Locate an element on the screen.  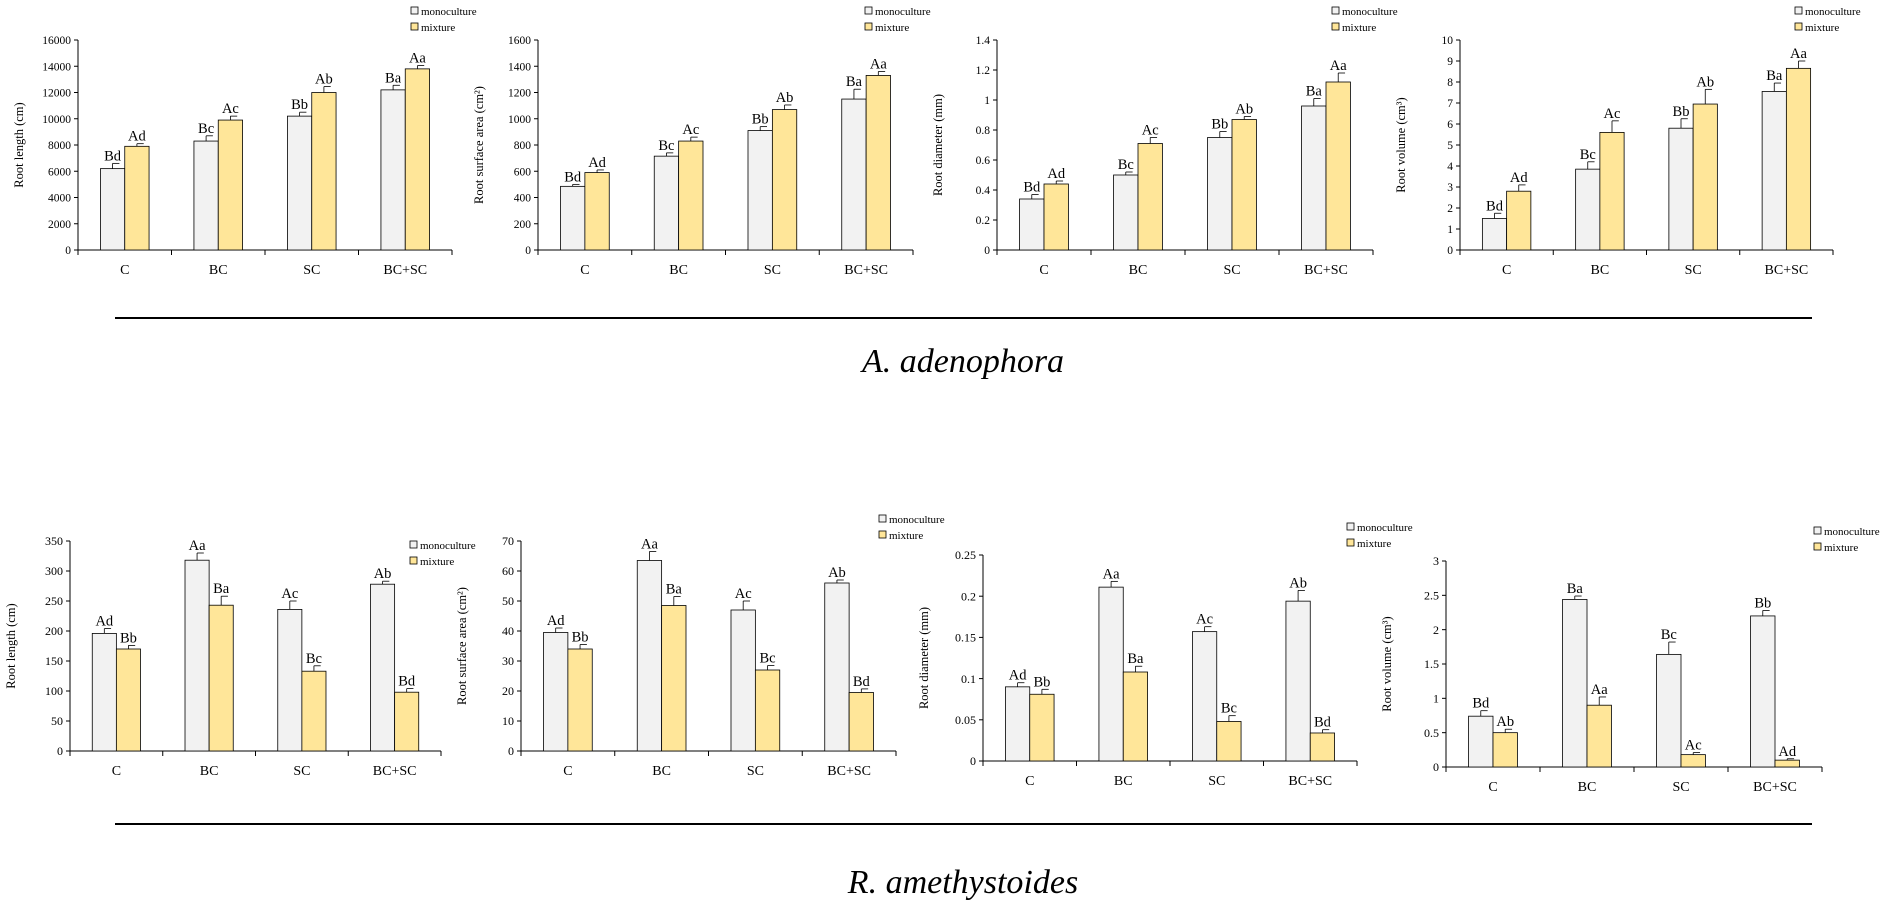
y-tick-label: 5 is located at coordinates (1450, 146).